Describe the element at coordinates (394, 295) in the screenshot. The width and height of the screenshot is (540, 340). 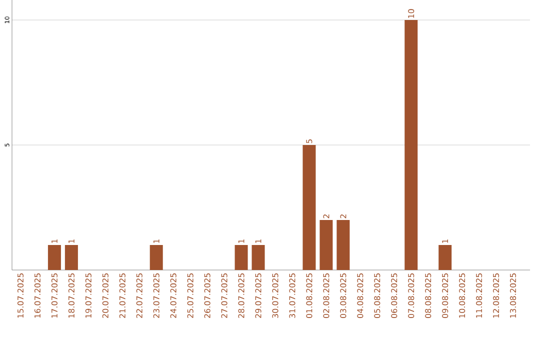
I see `x-tick-label: 06.08.2025` at that location.